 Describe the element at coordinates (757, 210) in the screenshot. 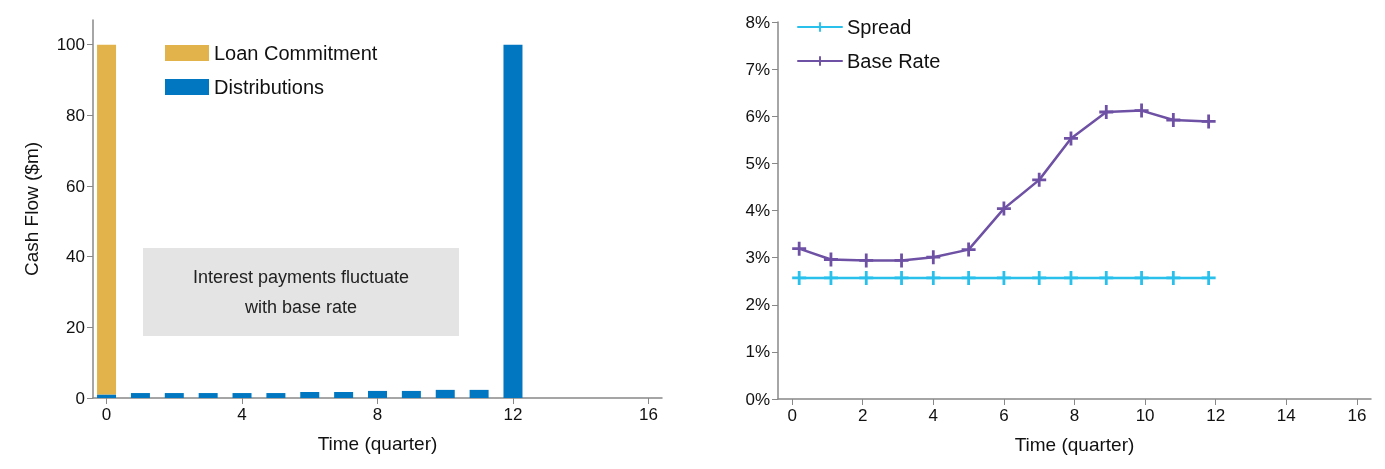

I see `y-tick-label: 4%` at that location.